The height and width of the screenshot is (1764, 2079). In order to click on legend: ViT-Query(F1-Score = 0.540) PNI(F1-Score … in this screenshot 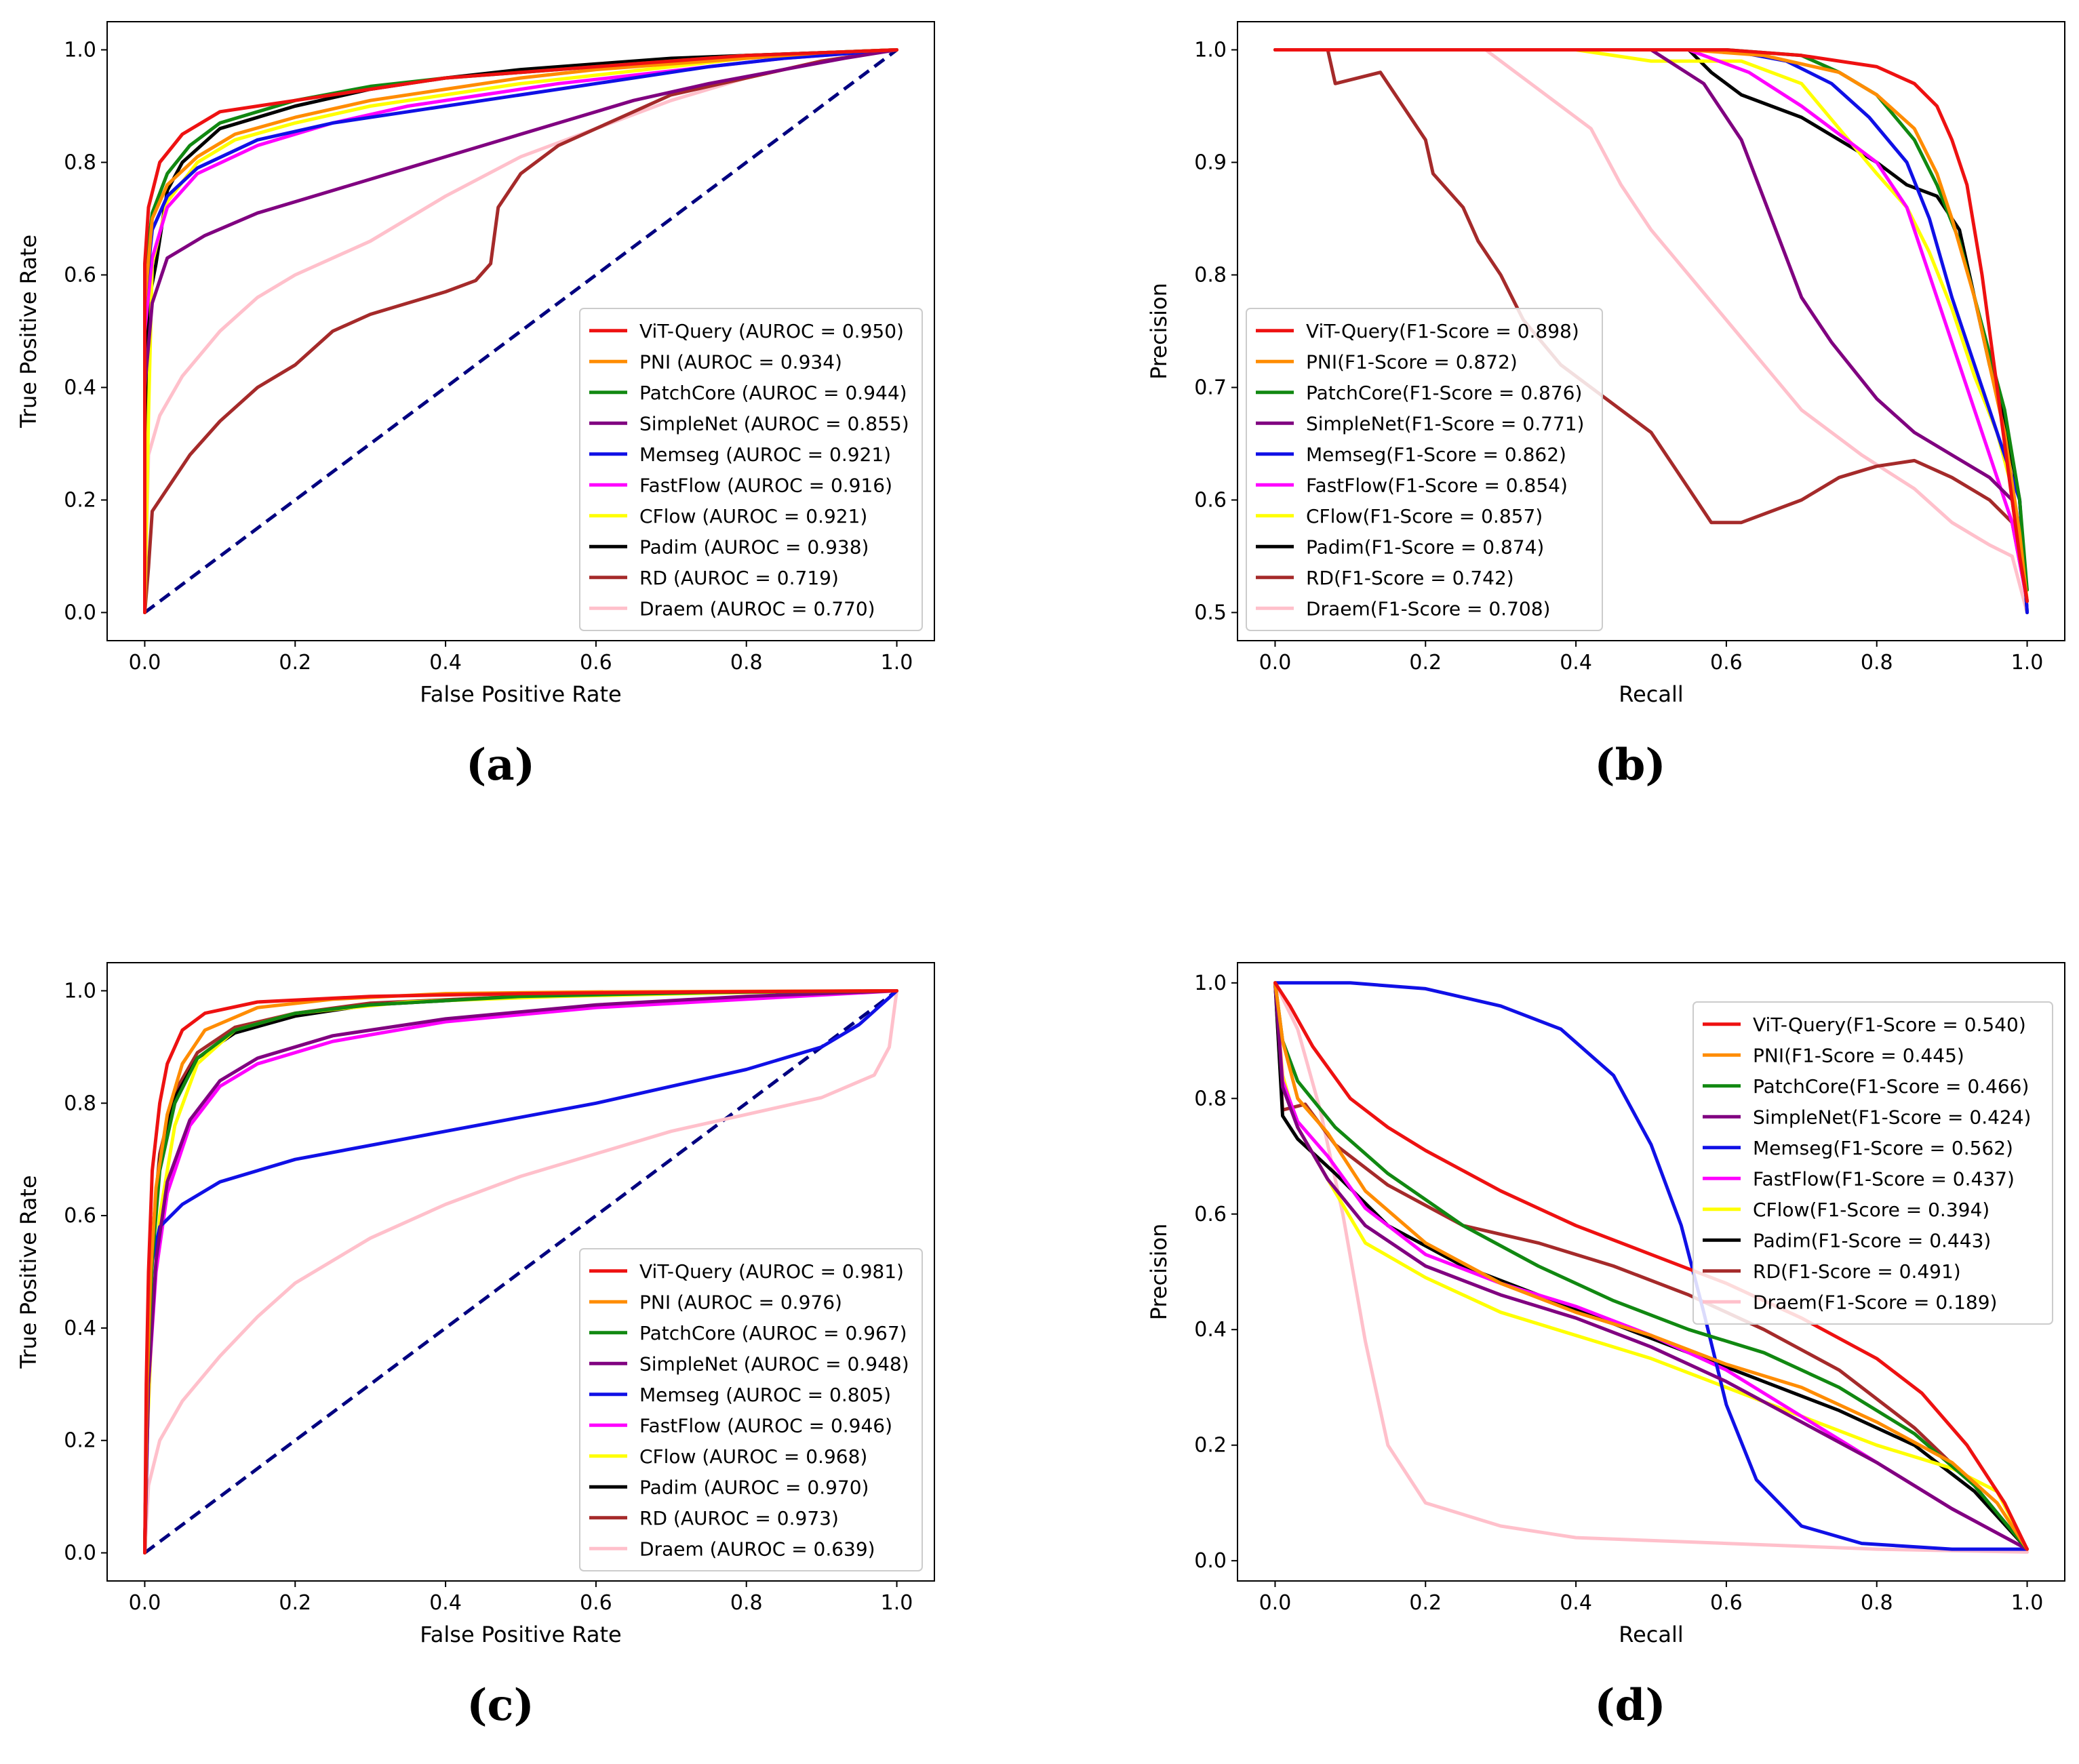, I will do `click(1872, 1163)`.